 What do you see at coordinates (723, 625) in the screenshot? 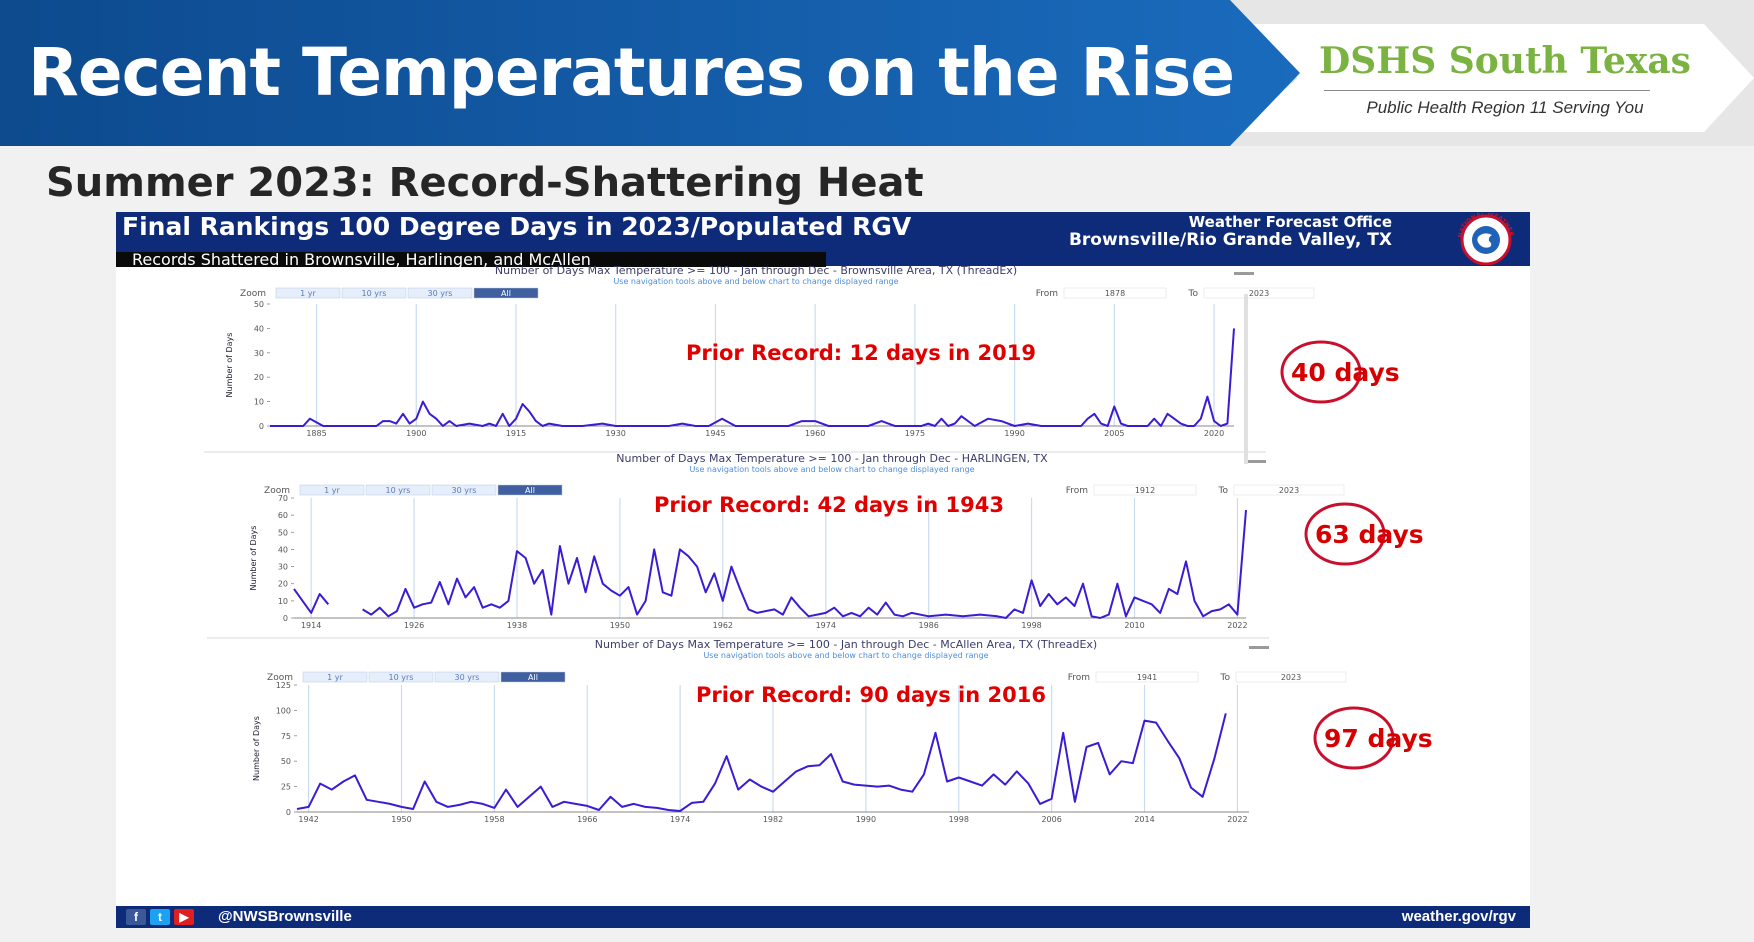
I see `x-tick-label: 1962` at bounding box center [723, 625].